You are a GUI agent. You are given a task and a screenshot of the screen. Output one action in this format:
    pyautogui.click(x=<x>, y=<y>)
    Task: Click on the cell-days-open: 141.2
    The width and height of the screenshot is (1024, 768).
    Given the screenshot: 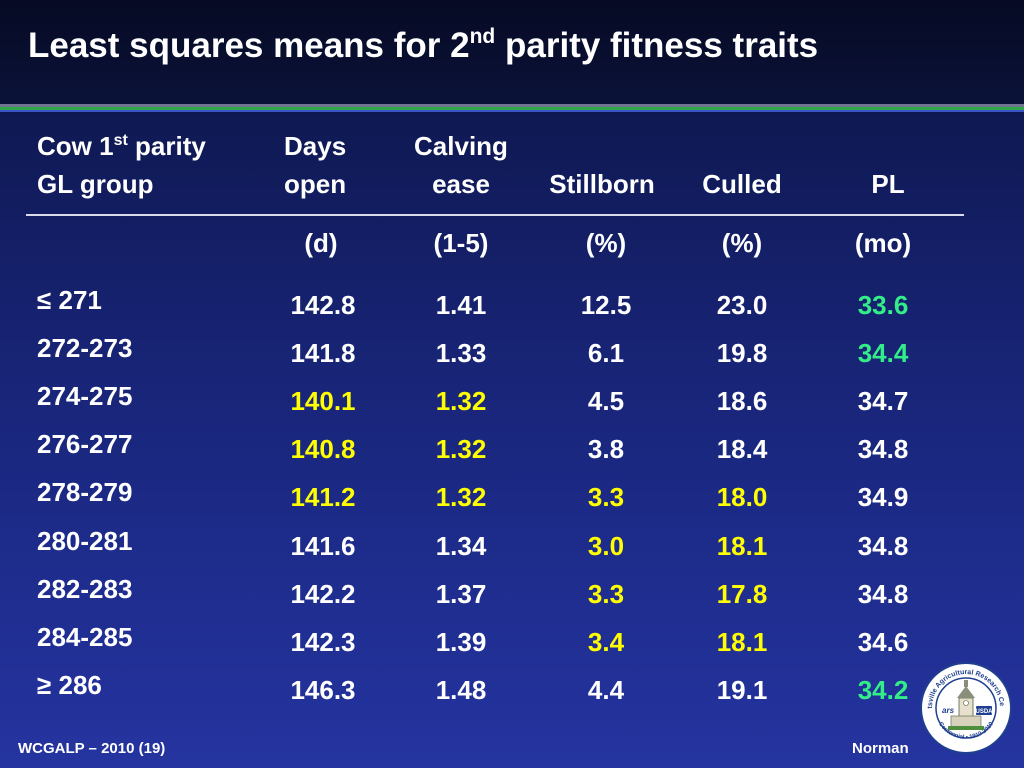 What is the action you would take?
    pyautogui.click(x=323, y=497)
    